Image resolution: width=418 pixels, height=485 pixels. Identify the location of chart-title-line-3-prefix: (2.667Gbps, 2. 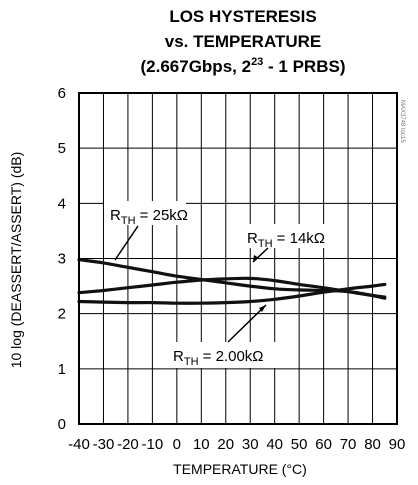
(196, 66).